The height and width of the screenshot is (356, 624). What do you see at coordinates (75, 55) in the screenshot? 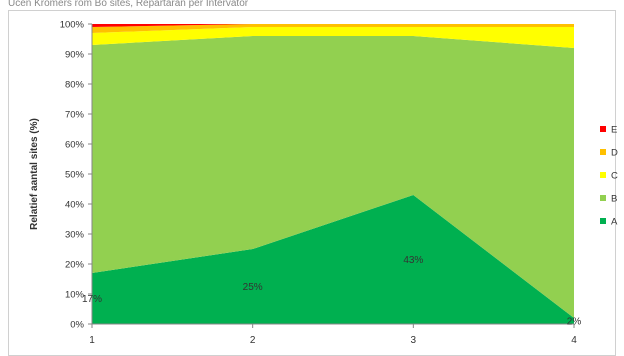
I see `y-tick-label: 90%` at bounding box center [75, 55].